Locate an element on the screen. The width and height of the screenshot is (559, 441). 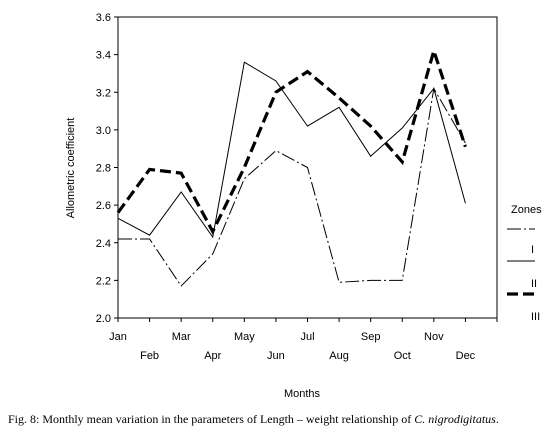
y-tick-label: 2.8 is located at coordinates (103, 169).